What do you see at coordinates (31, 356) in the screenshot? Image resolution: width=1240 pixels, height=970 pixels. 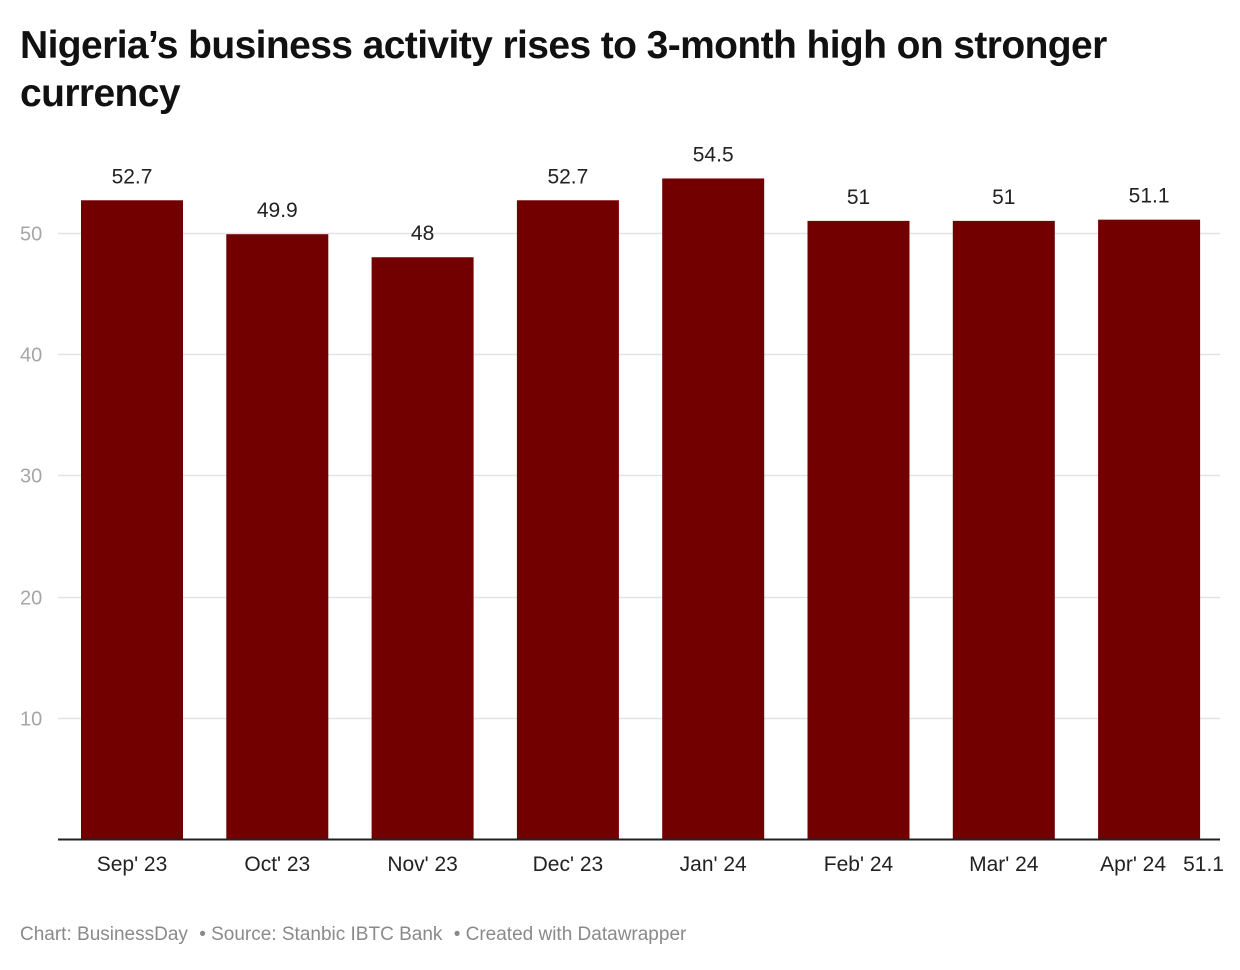 I see `y-tick-label: 40` at bounding box center [31, 356].